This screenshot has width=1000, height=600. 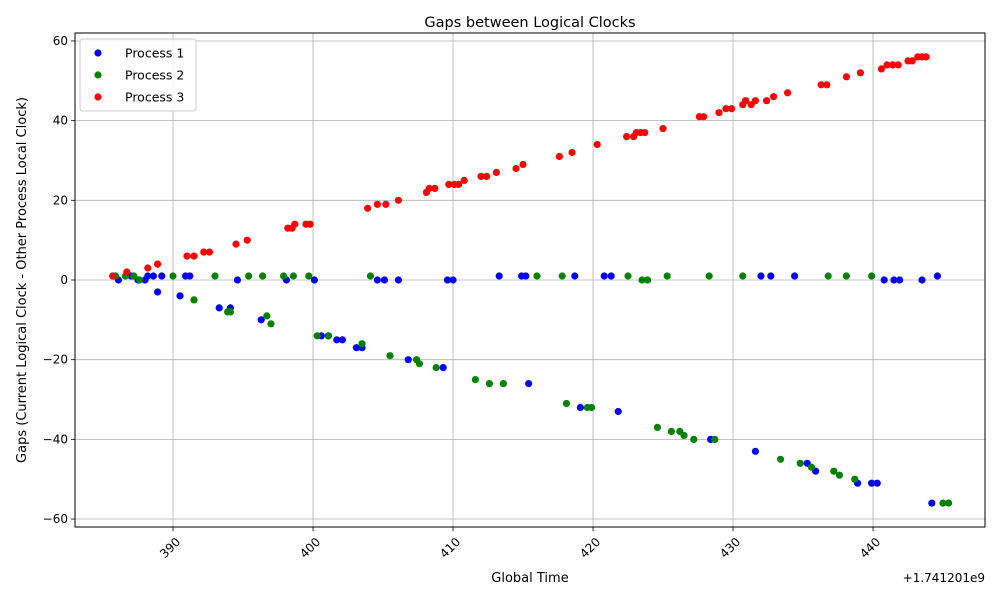 What do you see at coordinates (60, 200) in the screenshot?
I see `y-tick-label: 20` at bounding box center [60, 200].